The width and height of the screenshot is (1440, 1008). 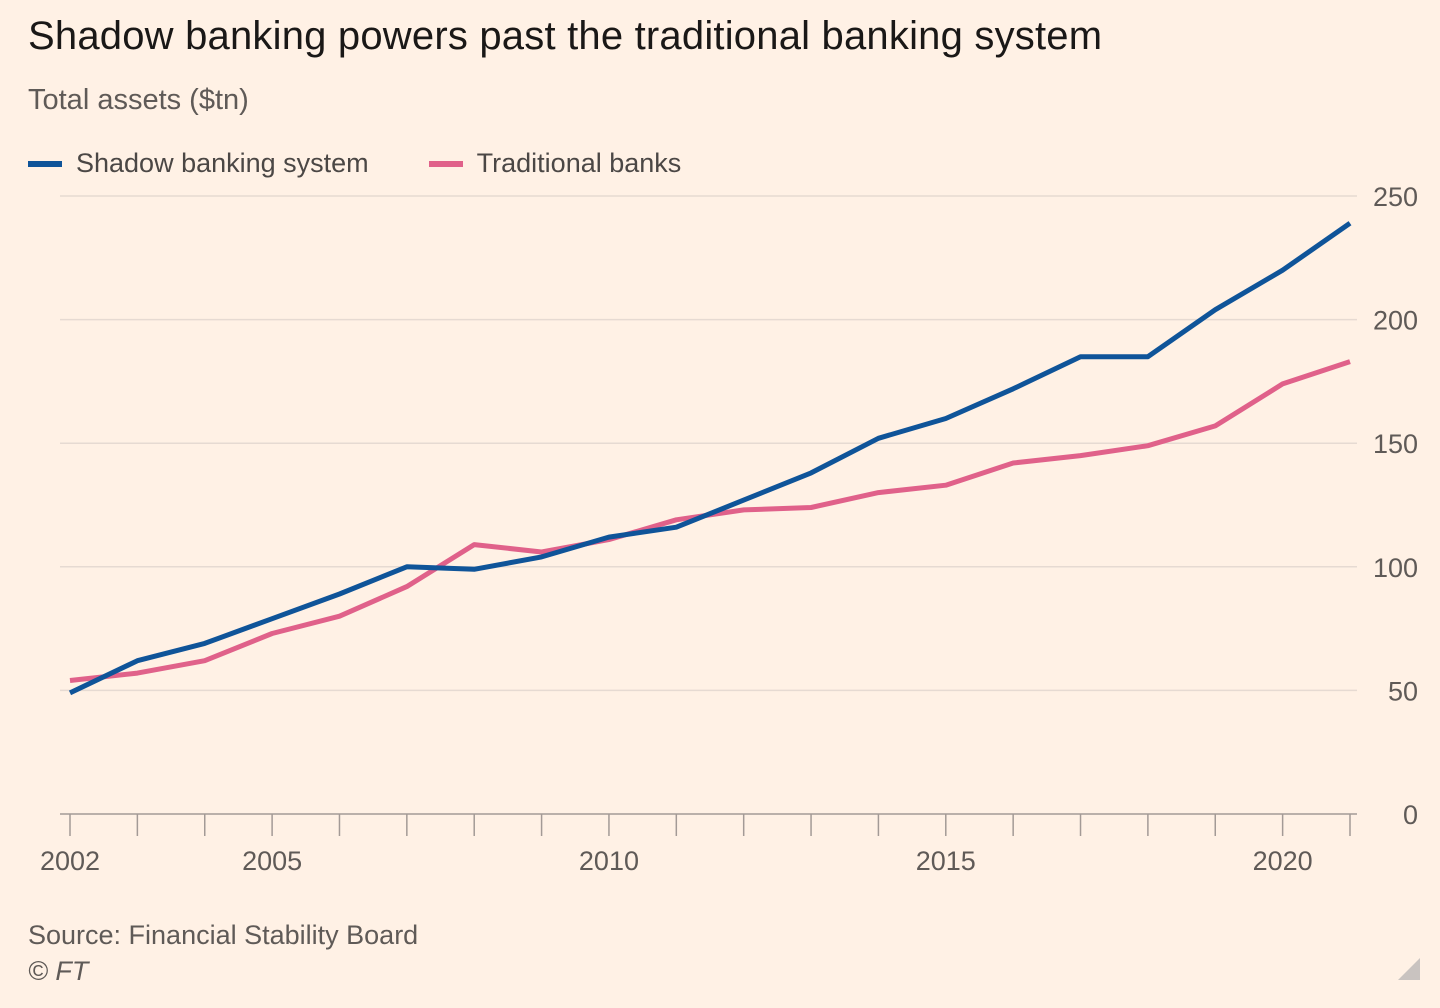 I want to click on x-tick-label-2010: 2010, so click(x=609, y=861).